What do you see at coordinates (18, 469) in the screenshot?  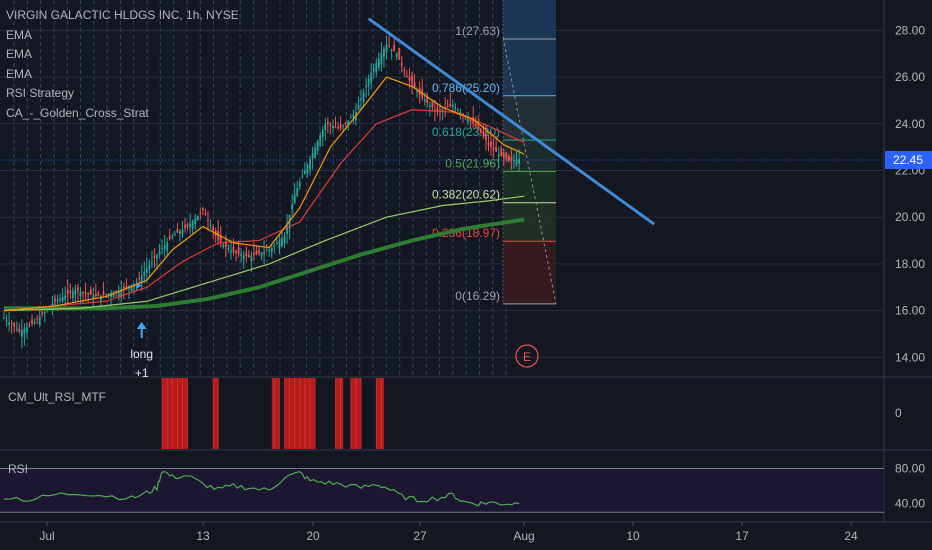 I see `rsi-pane-label: RSI` at bounding box center [18, 469].